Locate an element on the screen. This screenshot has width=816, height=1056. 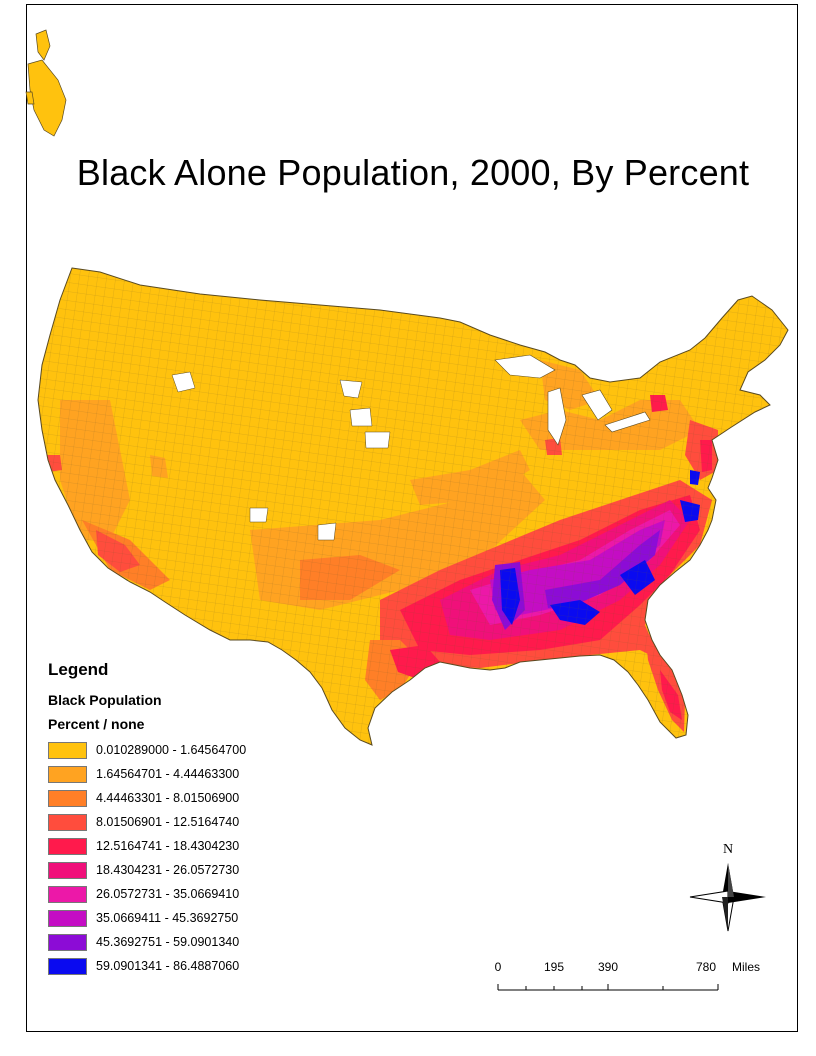
legend-field-name: Percent / none is located at coordinates (96, 724).